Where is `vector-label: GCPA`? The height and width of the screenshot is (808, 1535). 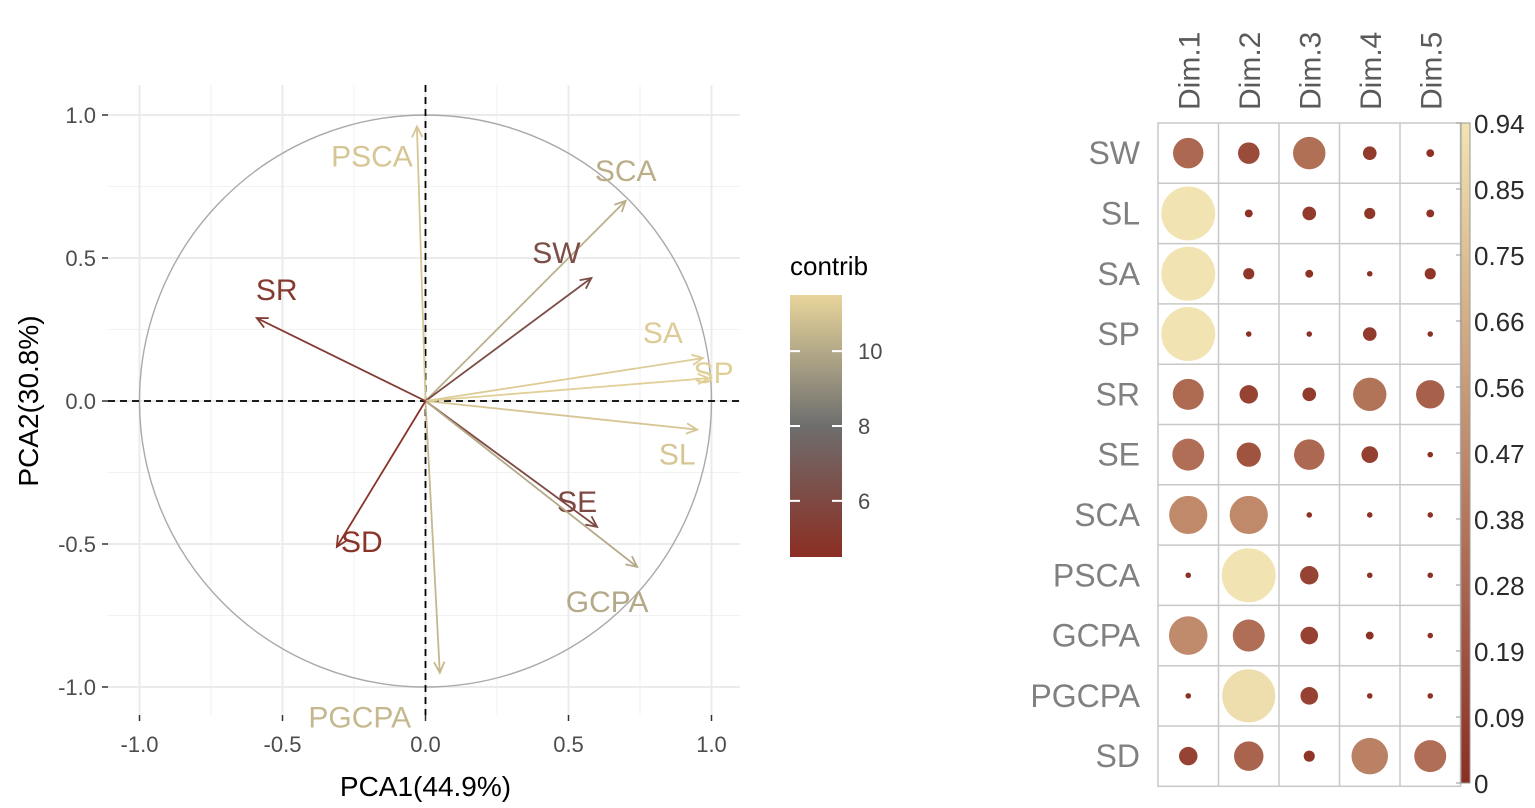 vector-label: GCPA is located at coordinates (607, 602).